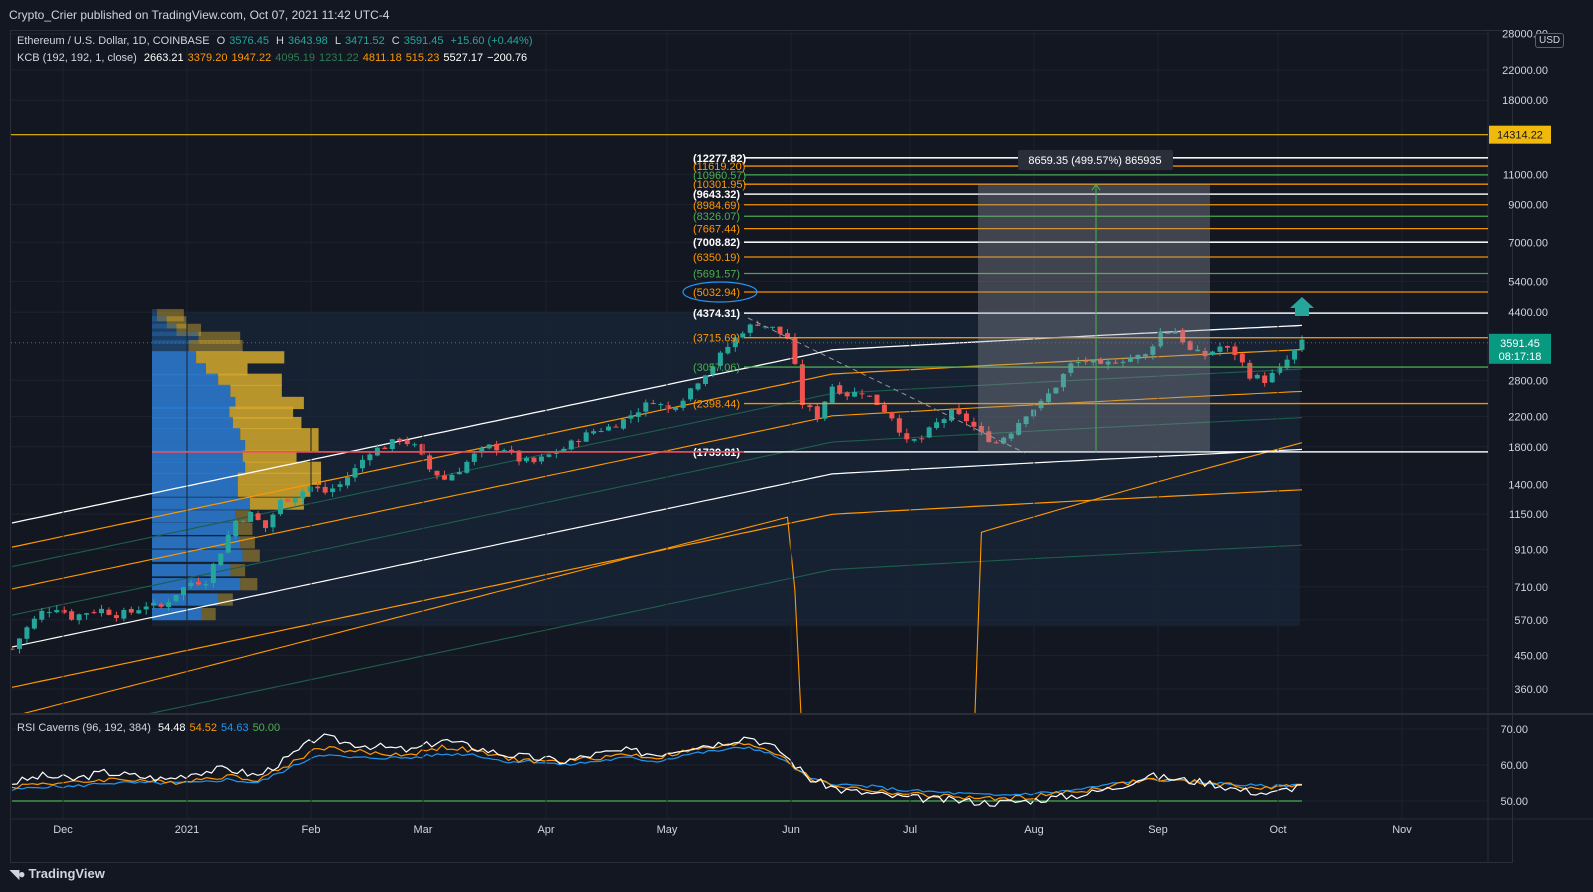 This screenshot has width=1593, height=892. What do you see at coordinates (113, 41) in the screenshot?
I see `symbol-name: Ethereum / U.S. Dollar, 1D, COINBASE` at bounding box center [113, 41].